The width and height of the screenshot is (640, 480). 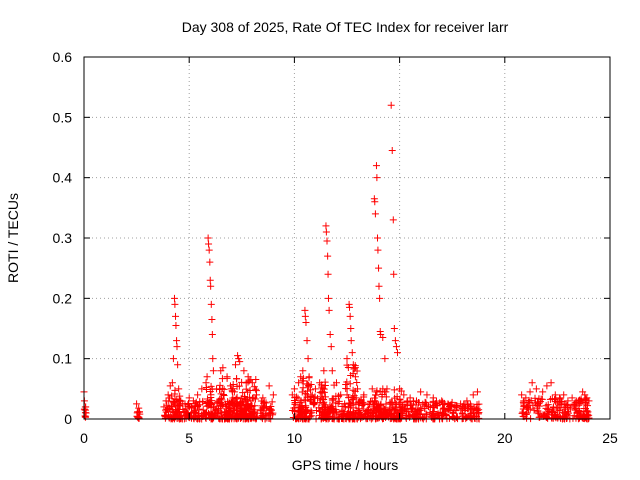 I want to click on x-tick-labels: 0 5 10 15 20 25, so click(x=349, y=438).